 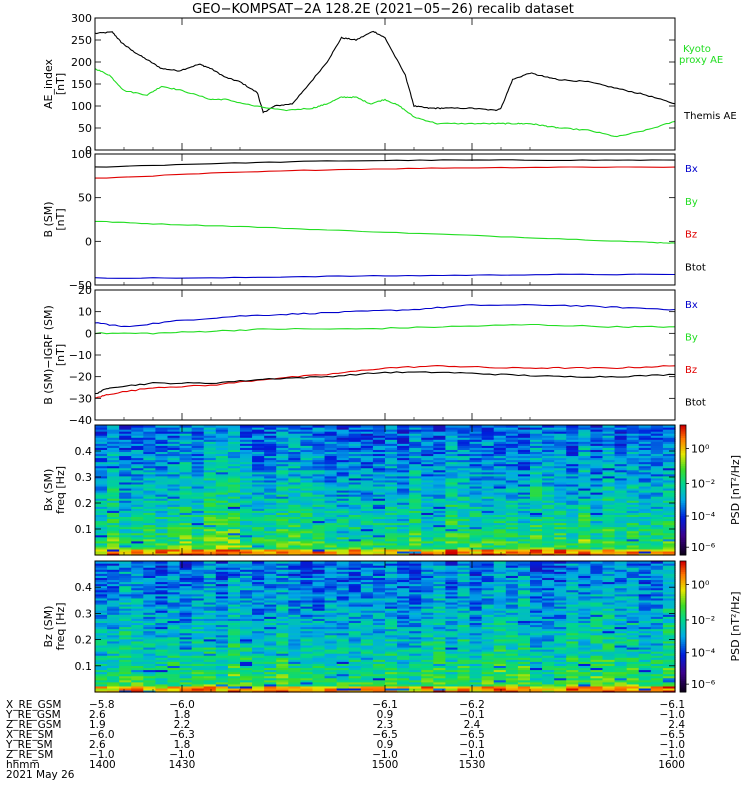 What do you see at coordinates (48, 83) in the screenshot?
I see `y-axis-label: AE_index` at bounding box center [48, 83].